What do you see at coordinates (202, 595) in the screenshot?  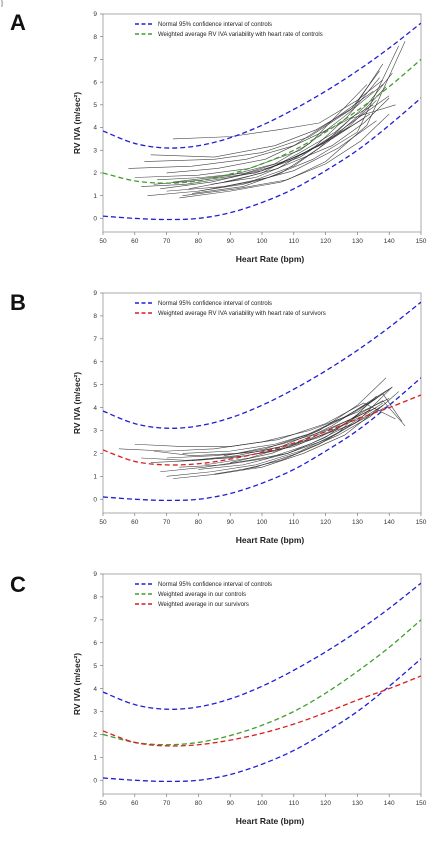 I see `legend-label: Weighted average in our controls` at bounding box center [202, 595].